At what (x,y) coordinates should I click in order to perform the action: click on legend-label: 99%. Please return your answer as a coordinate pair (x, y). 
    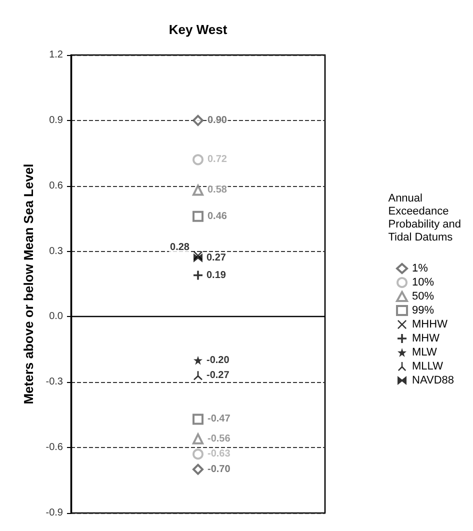
    Looking at the image, I should click on (423, 310).